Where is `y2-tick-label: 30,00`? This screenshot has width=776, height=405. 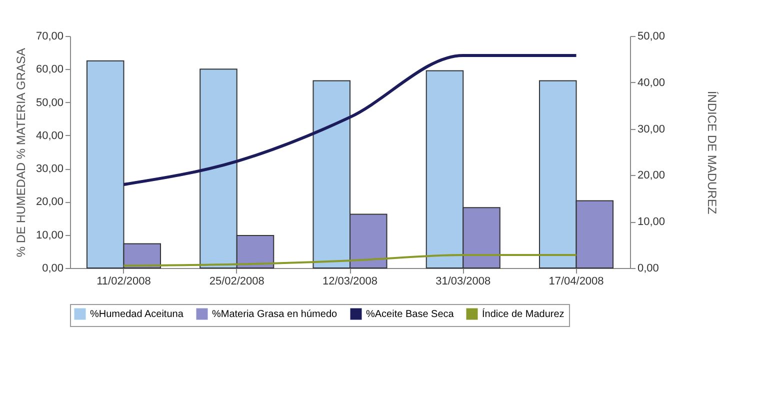
y2-tick-label: 30,00 is located at coordinates (652, 129).